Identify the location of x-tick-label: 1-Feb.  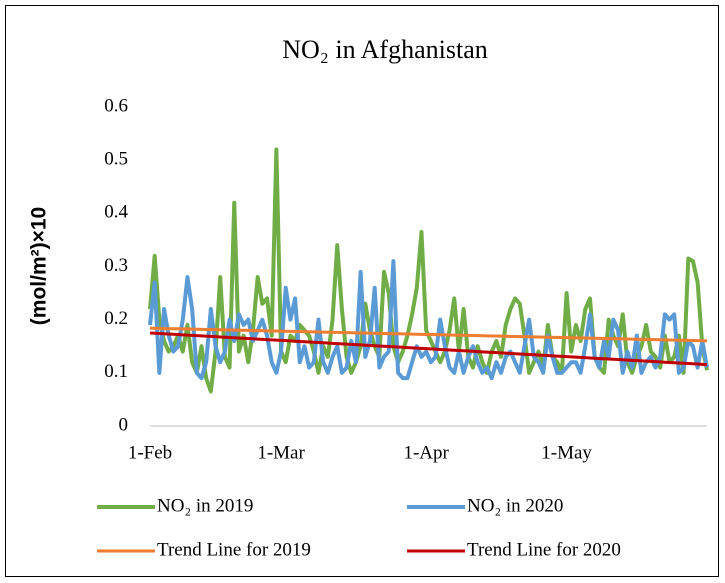
(150, 452).